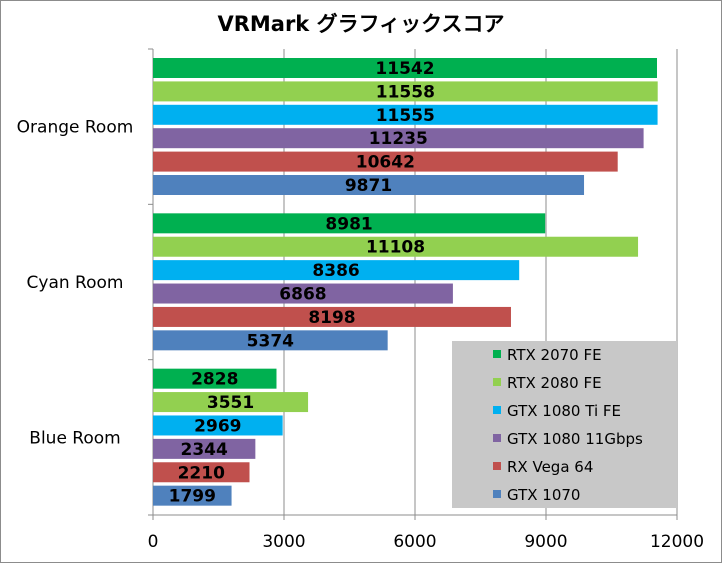  I want to click on legend-label: GTX 1080 11Gbps, so click(575, 439).